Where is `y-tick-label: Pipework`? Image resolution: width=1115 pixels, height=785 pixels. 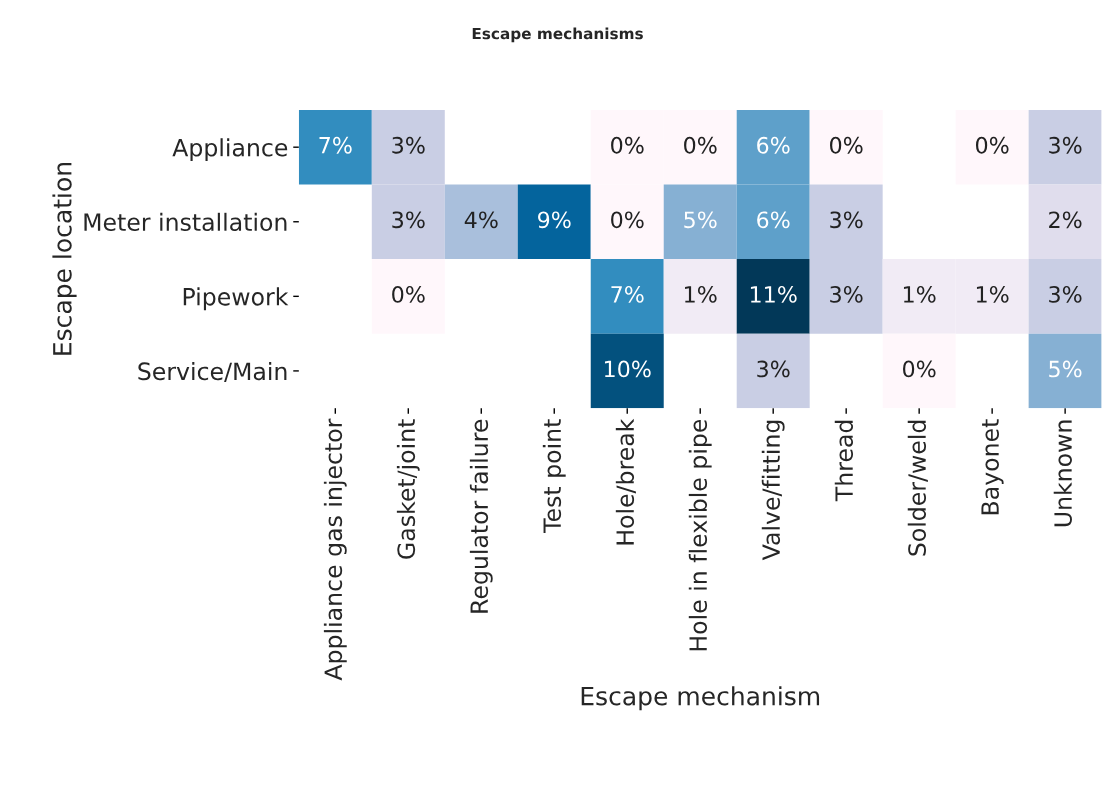 y-tick-label: Pipework is located at coordinates (236, 299).